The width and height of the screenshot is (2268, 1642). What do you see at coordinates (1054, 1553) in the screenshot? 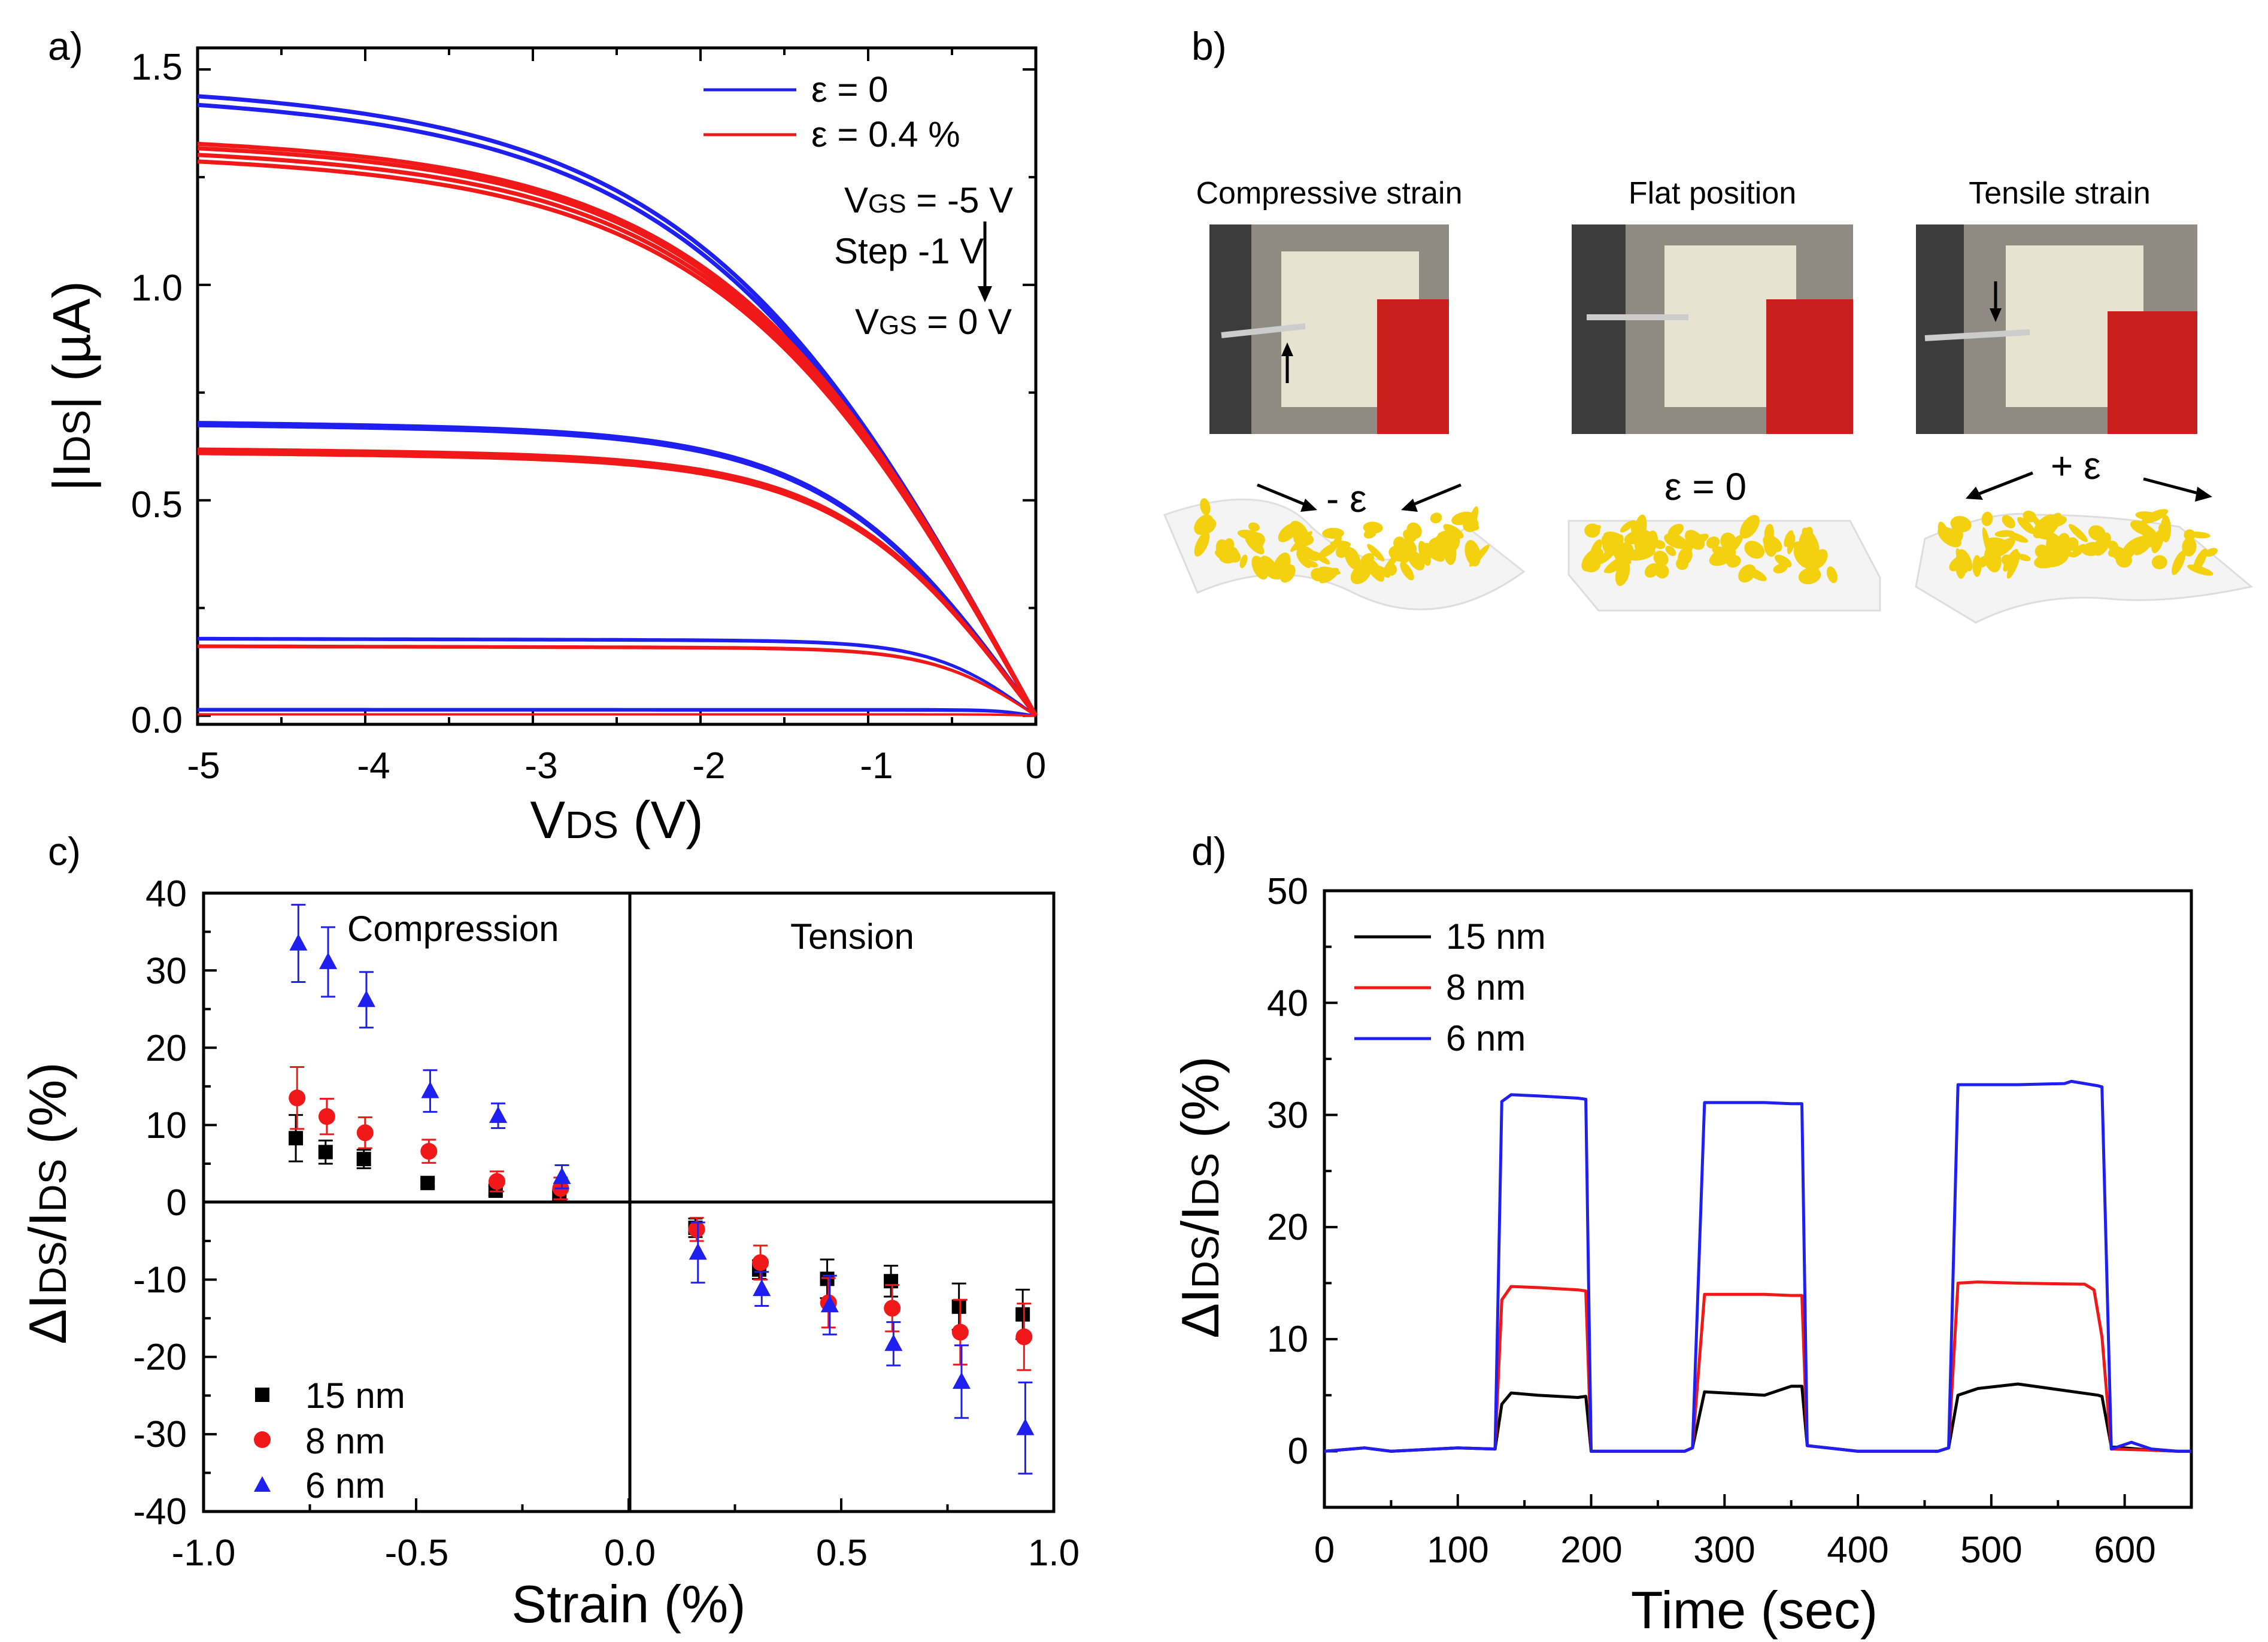
I see `panel-c-xtick-label: 1.0` at bounding box center [1054, 1553].